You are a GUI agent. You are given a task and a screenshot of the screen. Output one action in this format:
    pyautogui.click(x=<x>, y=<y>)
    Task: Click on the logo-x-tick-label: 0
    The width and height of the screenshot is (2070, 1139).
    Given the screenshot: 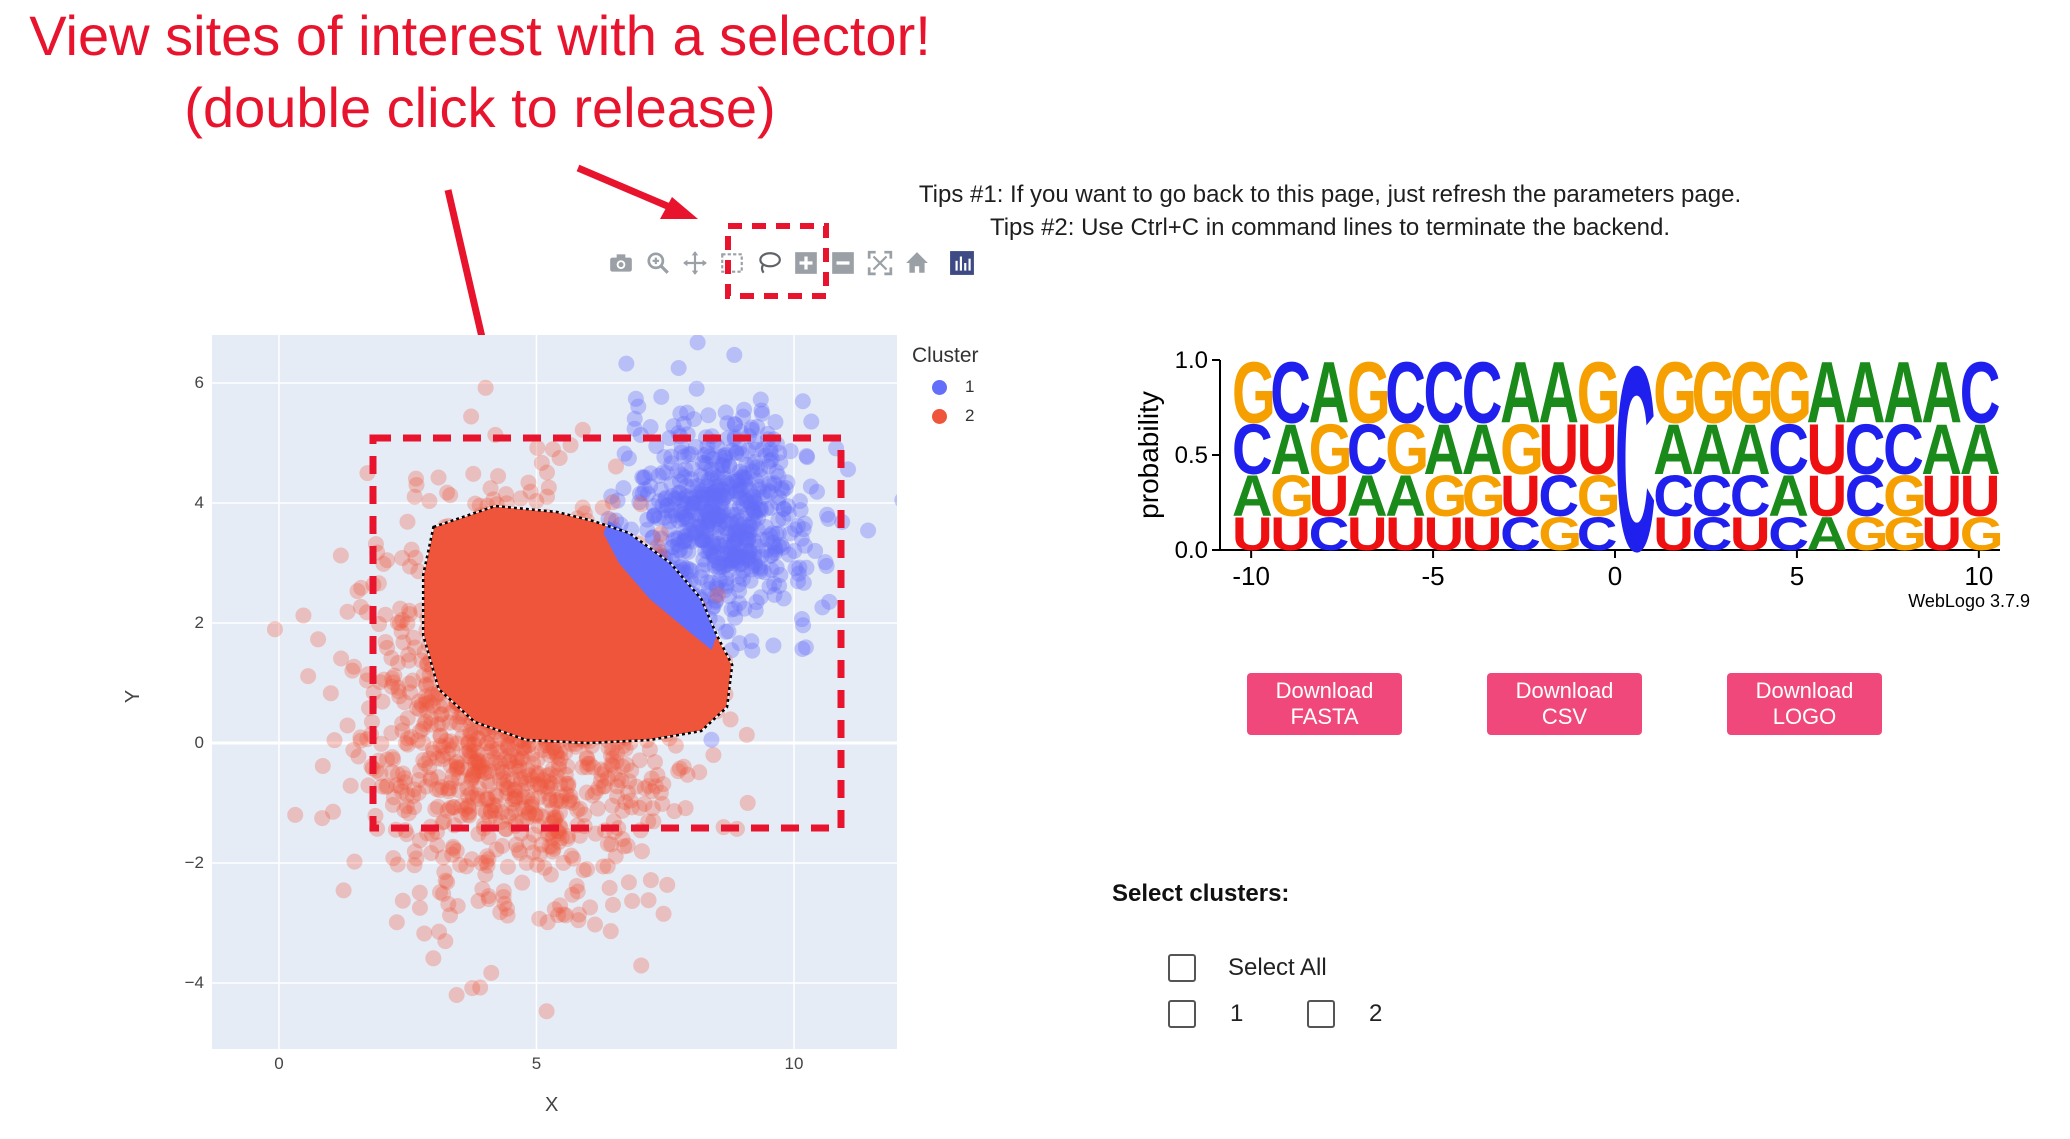 What is the action you would take?
    pyautogui.click(x=1615, y=576)
    